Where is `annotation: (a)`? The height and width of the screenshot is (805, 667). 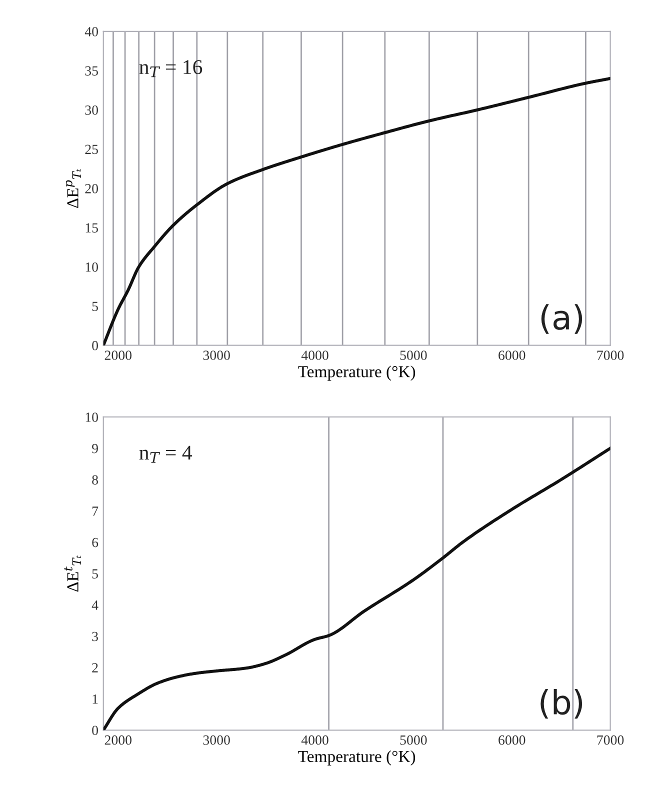
annotation: (a) is located at coordinates (561, 319).